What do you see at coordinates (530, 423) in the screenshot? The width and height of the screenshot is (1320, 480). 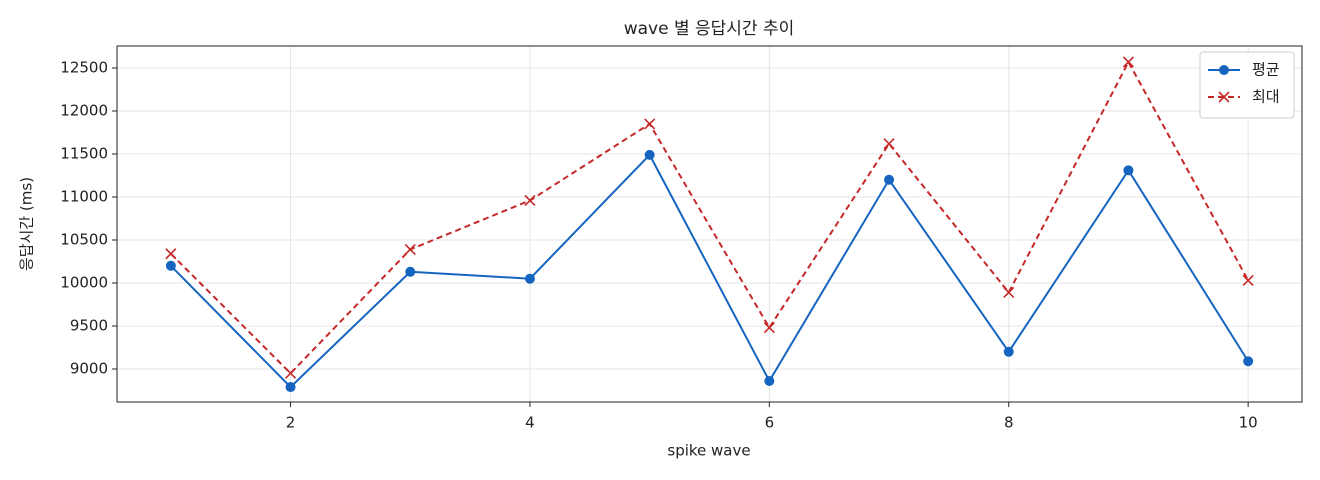 I see `x-tick-label: 4` at bounding box center [530, 423].